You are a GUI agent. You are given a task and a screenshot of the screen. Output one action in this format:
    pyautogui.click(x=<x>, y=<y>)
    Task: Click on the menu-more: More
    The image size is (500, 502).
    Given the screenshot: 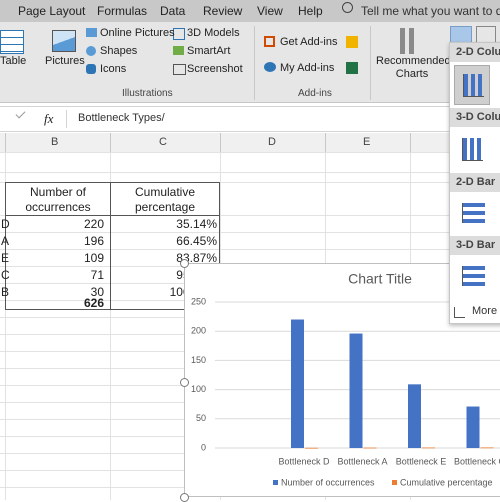 What is the action you would take?
    pyautogui.click(x=484, y=311)
    